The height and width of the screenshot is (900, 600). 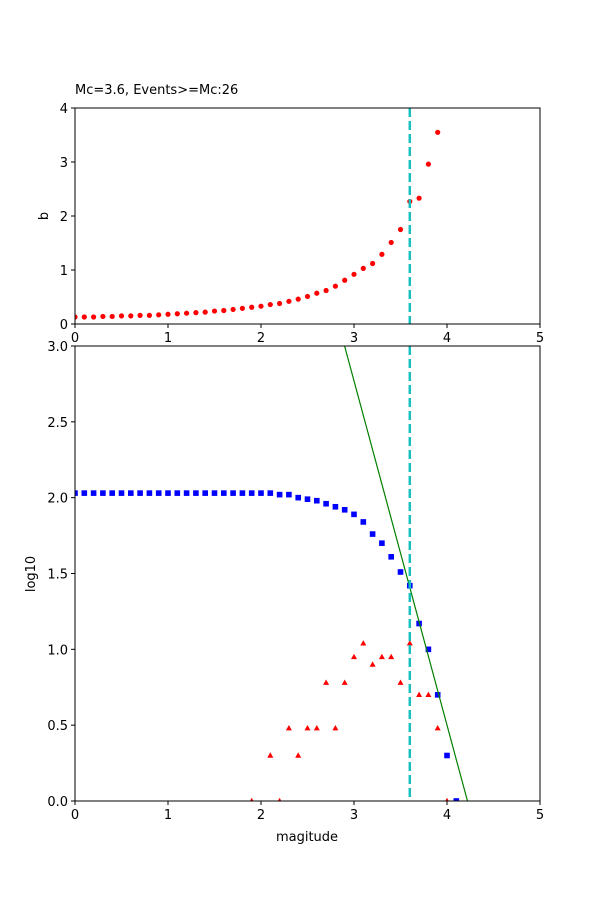 I want to click on y-axis-label-b: b, so click(x=44, y=216).